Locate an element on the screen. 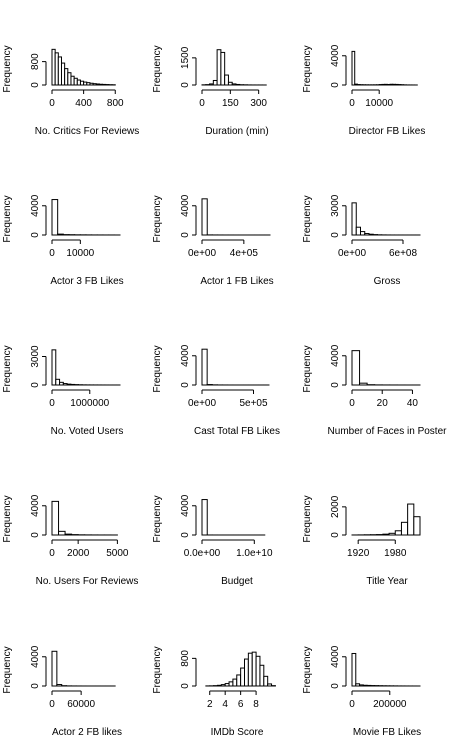  panel-9-x-tick-label: 0 is located at coordinates (52, 553).